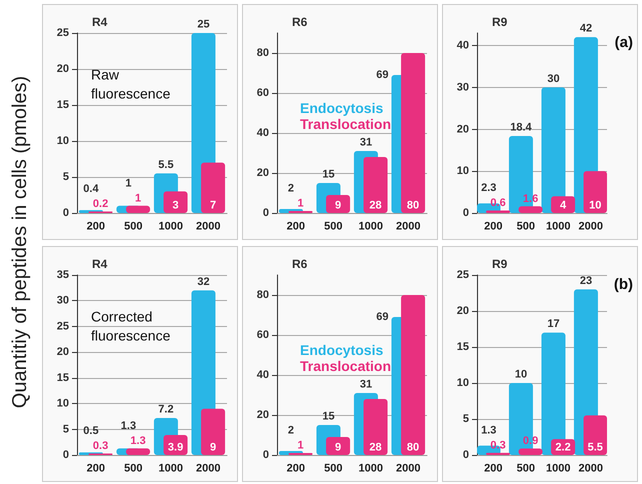 The height and width of the screenshot is (484, 642). Describe the element at coordinates (366, 142) in the screenshot. I see `data-label: 31` at that location.